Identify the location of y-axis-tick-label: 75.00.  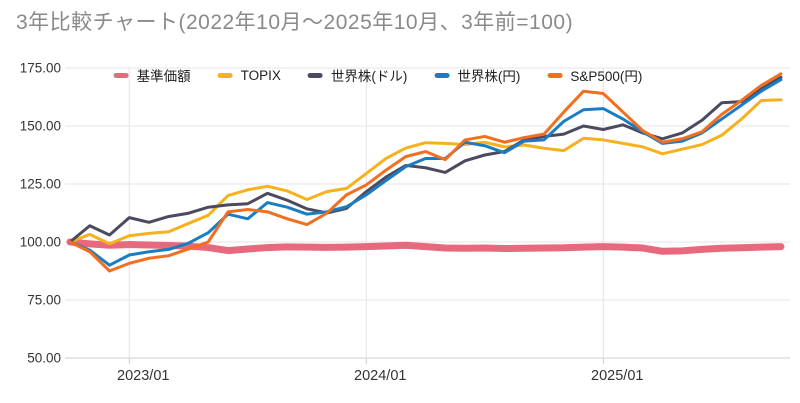
(44, 300).